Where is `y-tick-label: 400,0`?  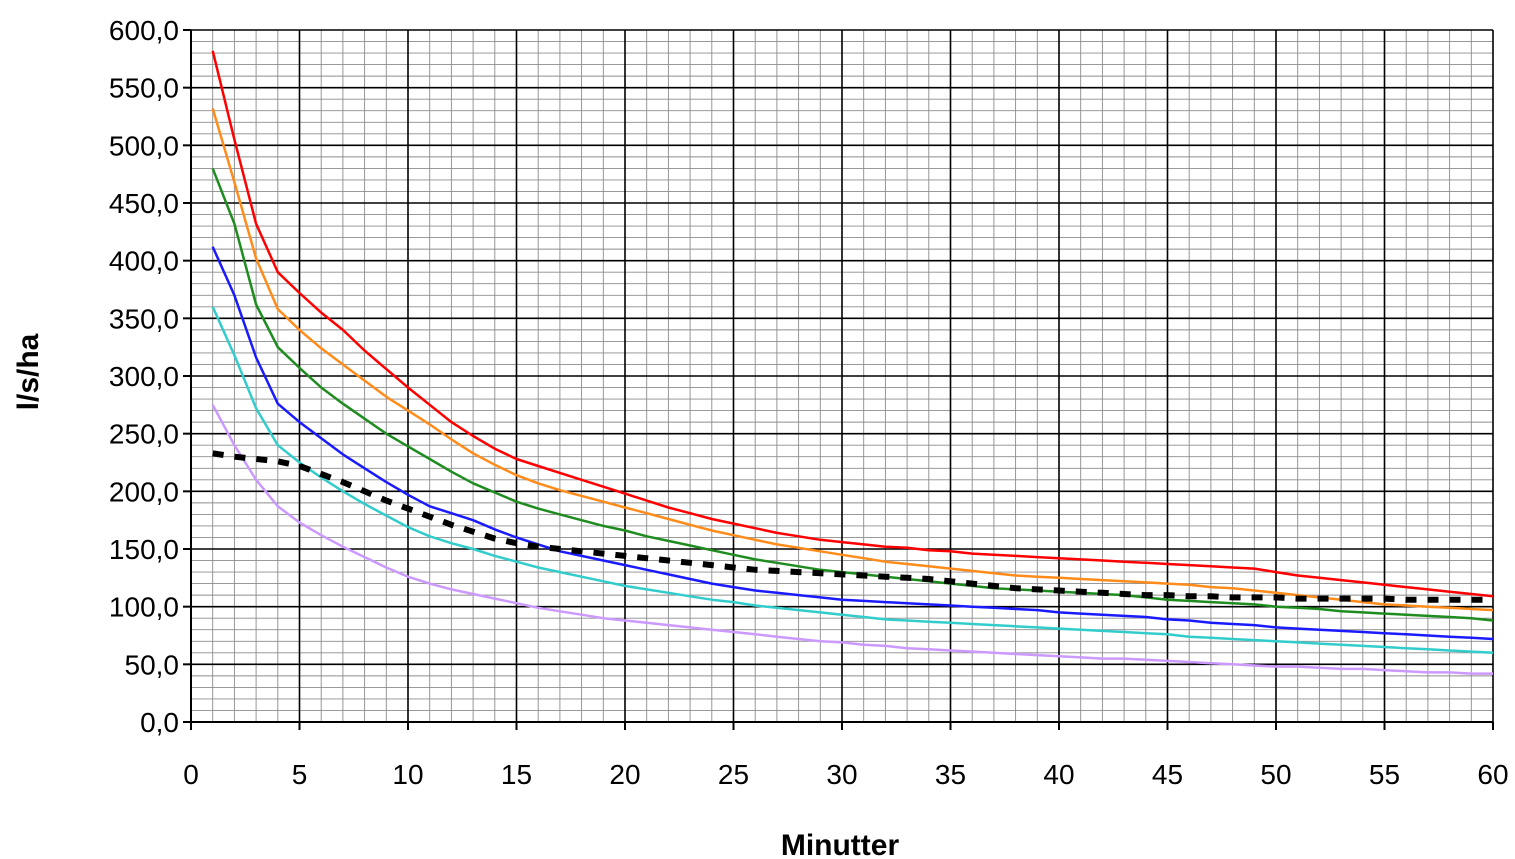 y-tick-label: 400,0 is located at coordinates (144, 261).